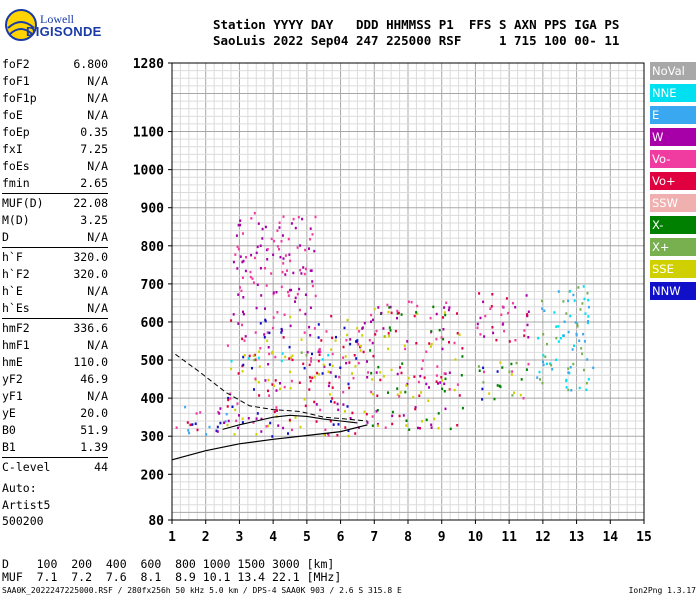  I want to click on param-row: h`F2 320.0, so click(55, 274).